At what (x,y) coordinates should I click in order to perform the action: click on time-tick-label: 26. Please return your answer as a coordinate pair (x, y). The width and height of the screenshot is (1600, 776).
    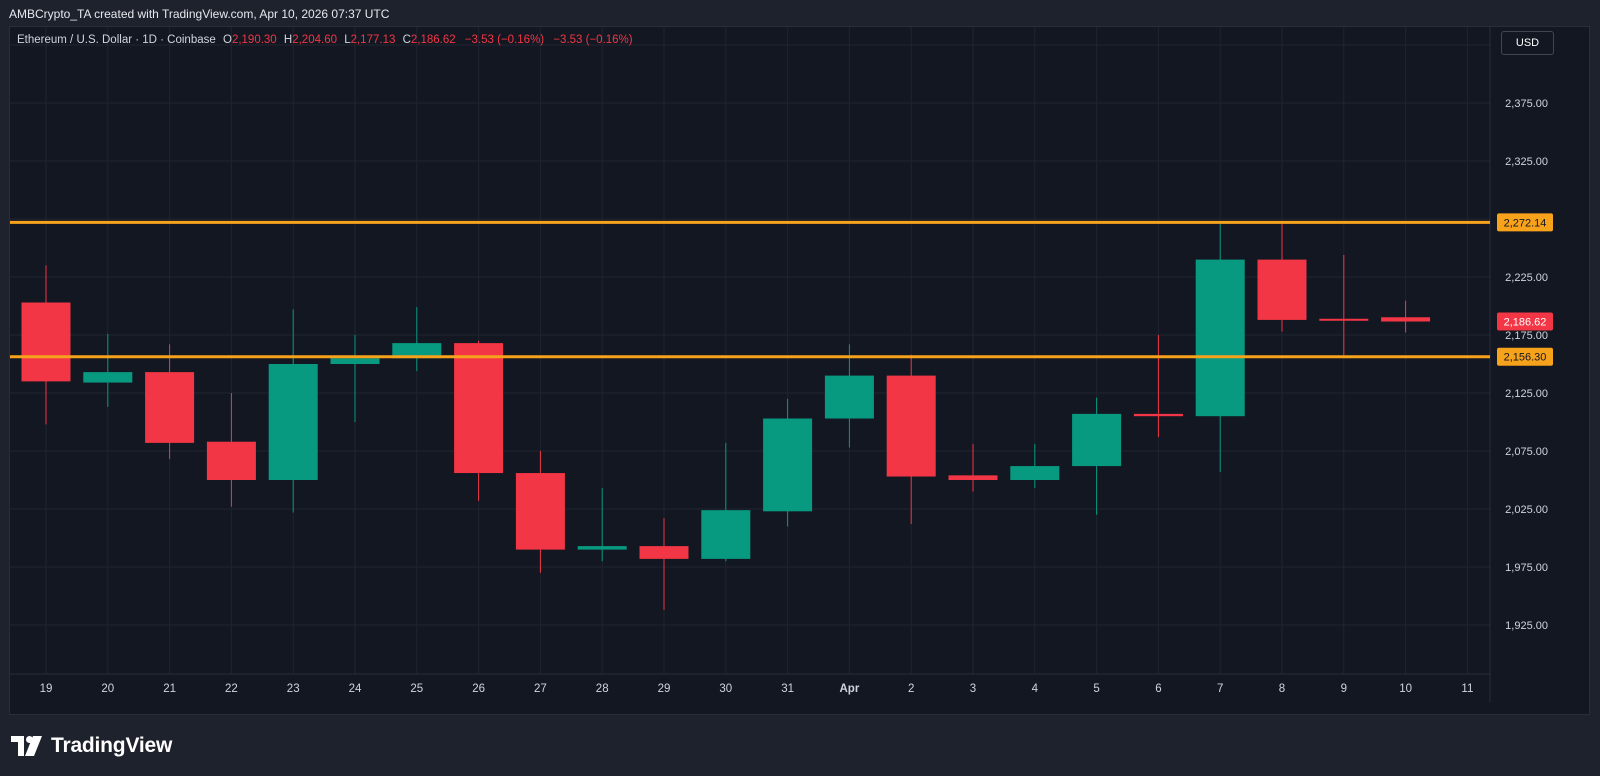
    Looking at the image, I should click on (478, 689).